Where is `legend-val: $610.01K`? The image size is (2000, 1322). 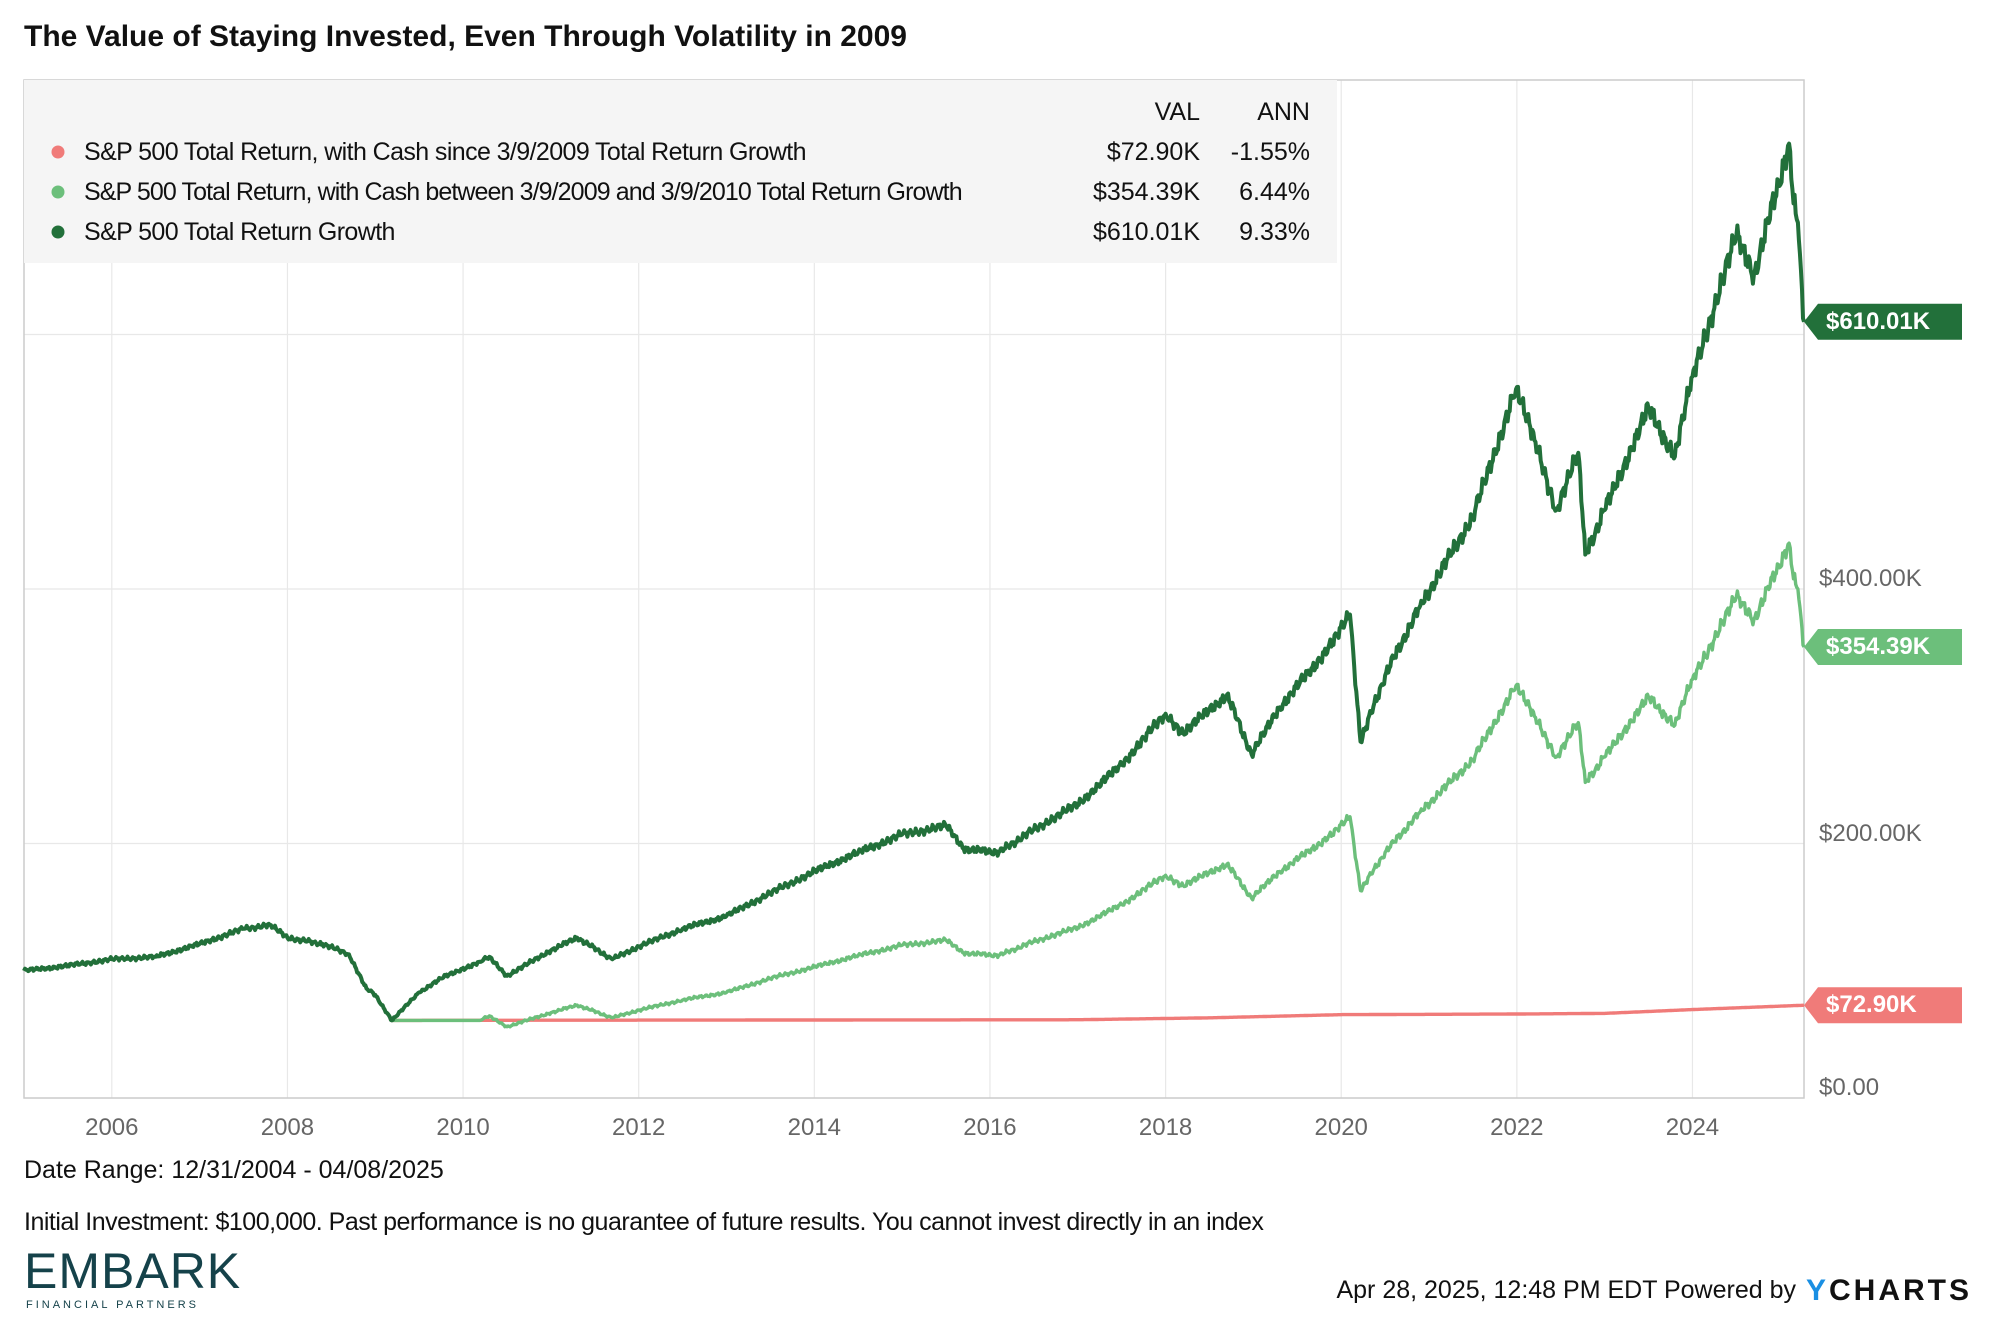 legend-val: $610.01K is located at coordinates (1146, 232).